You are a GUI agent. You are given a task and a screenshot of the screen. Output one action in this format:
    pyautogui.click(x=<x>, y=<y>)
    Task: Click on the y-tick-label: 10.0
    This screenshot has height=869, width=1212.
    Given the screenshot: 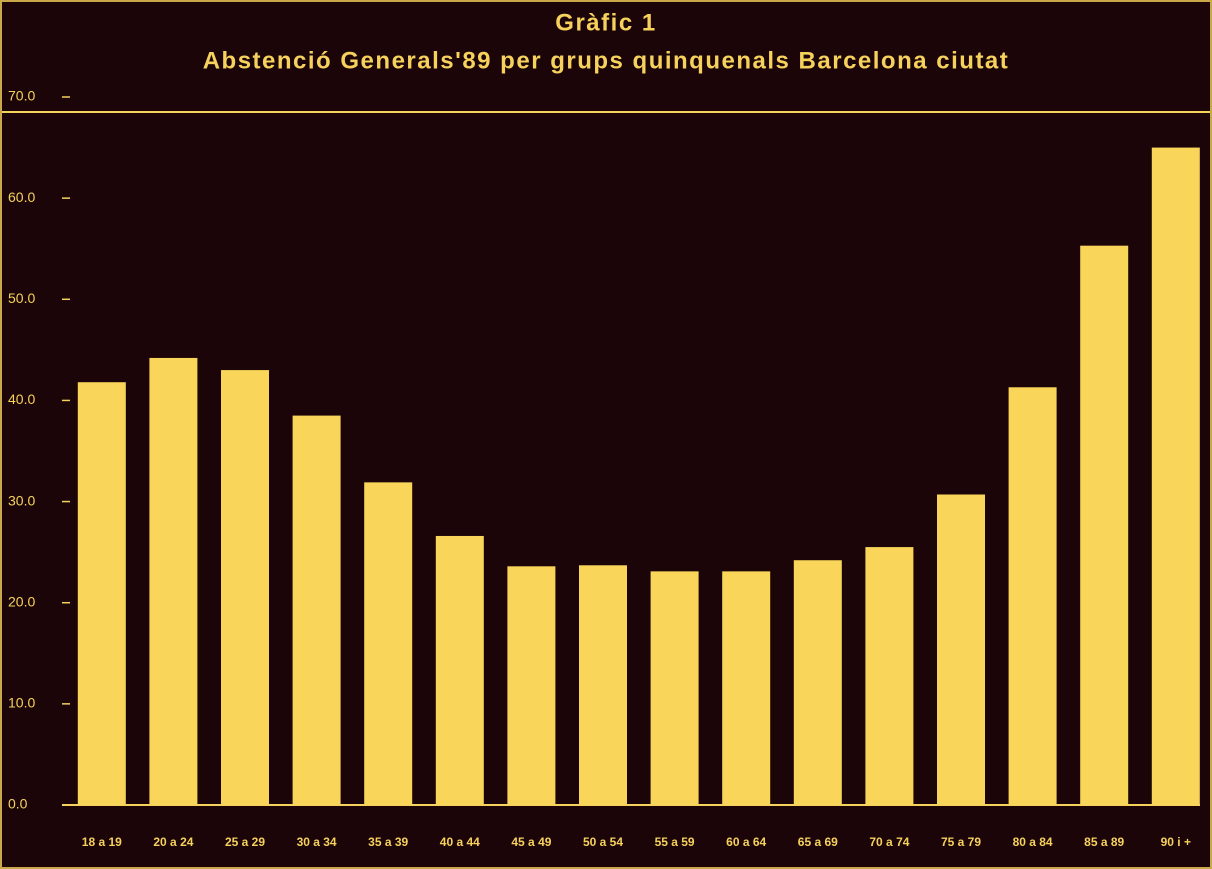 What is the action you would take?
    pyautogui.click(x=21, y=703)
    